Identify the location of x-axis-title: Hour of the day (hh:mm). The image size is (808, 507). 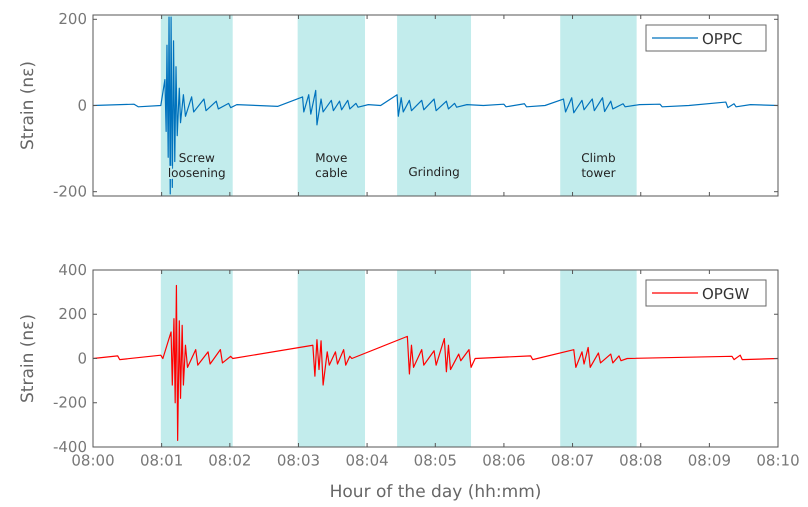
(436, 492).